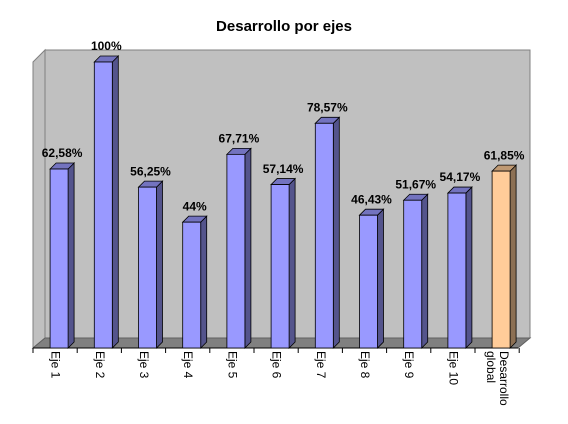 The height and width of the screenshot is (424, 568). What do you see at coordinates (276, 365) in the screenshot?
I see `x-tick-label: Eje 6` at bounding box center [276, 365].